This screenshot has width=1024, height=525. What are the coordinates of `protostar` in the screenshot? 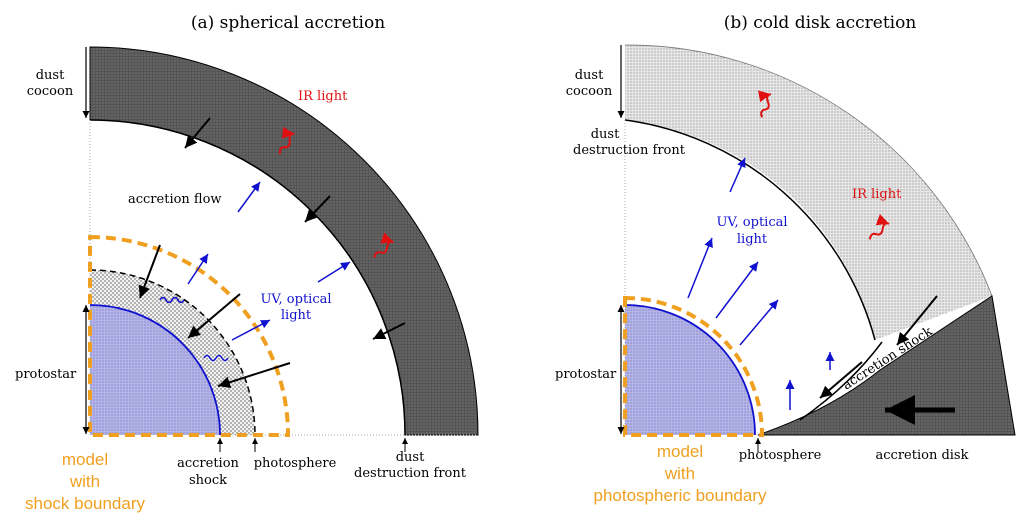 It's located at (155, 370).